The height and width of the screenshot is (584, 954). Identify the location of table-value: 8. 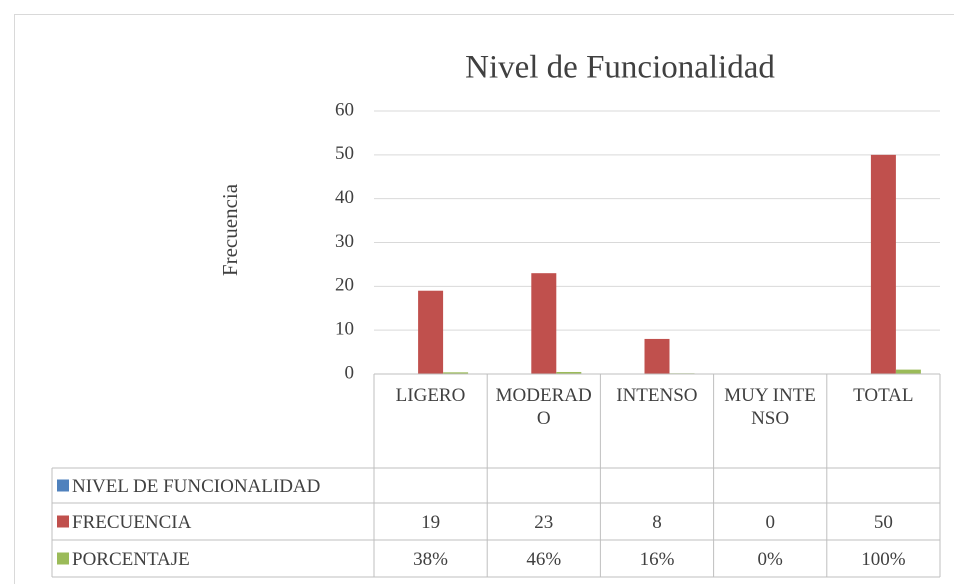
(657, 522).